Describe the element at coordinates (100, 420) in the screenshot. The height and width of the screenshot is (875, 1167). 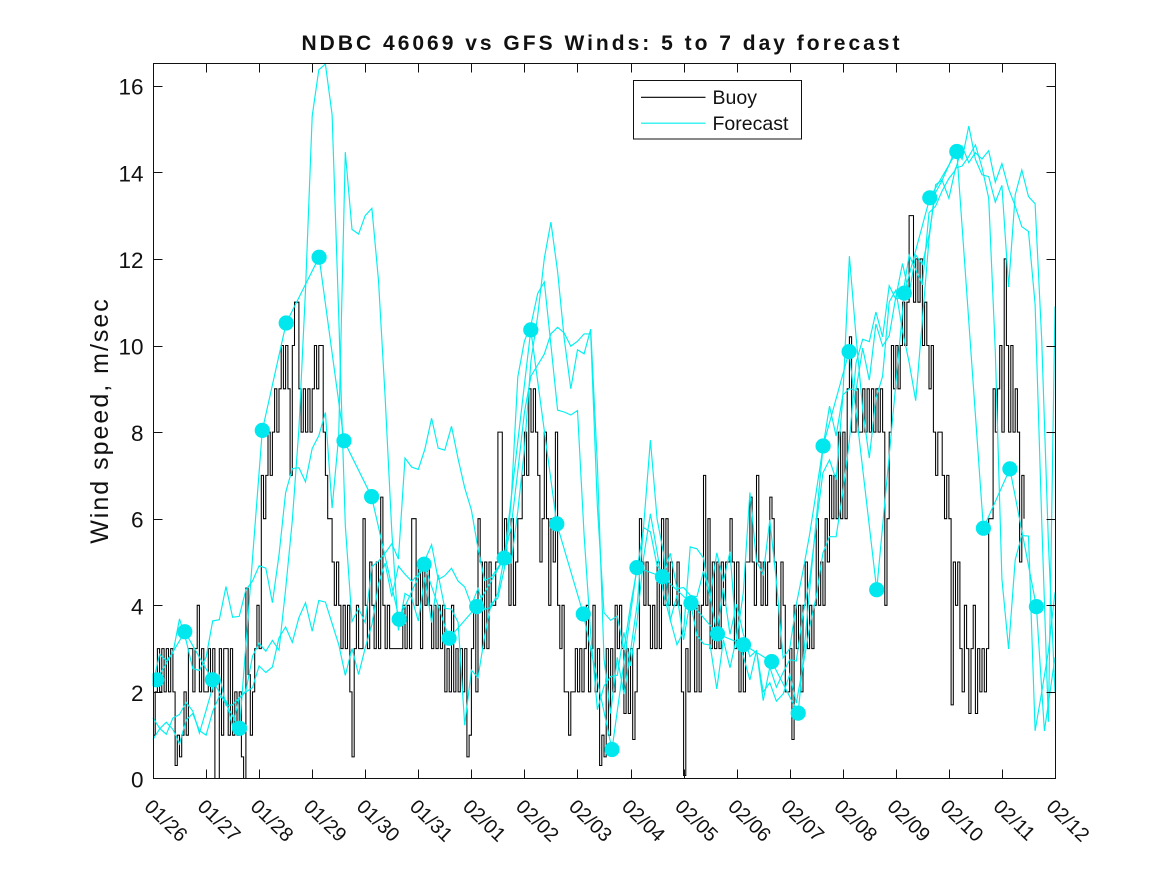
I see `svg-text: Wind speed, m/sec` at that location.